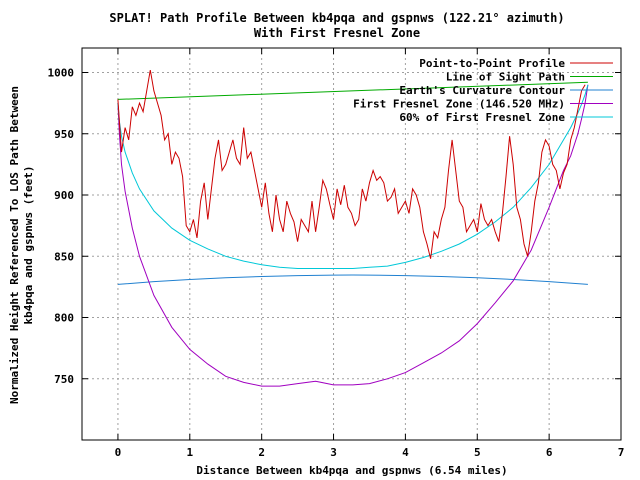 This screenshot has width=640, height=480. What do you see at coordinates (459, 104) in the screenshot?
I see `legend-label: First Fresnel Zone (146.520 MHz)` at bounding box center [459, 104].